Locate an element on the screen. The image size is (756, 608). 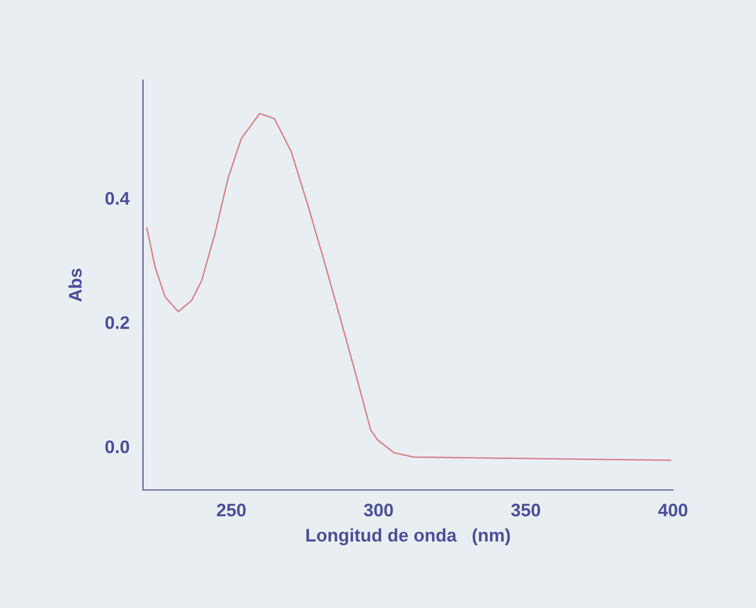
y-tick-label: 0.0 is located at coordinates (117, 447).